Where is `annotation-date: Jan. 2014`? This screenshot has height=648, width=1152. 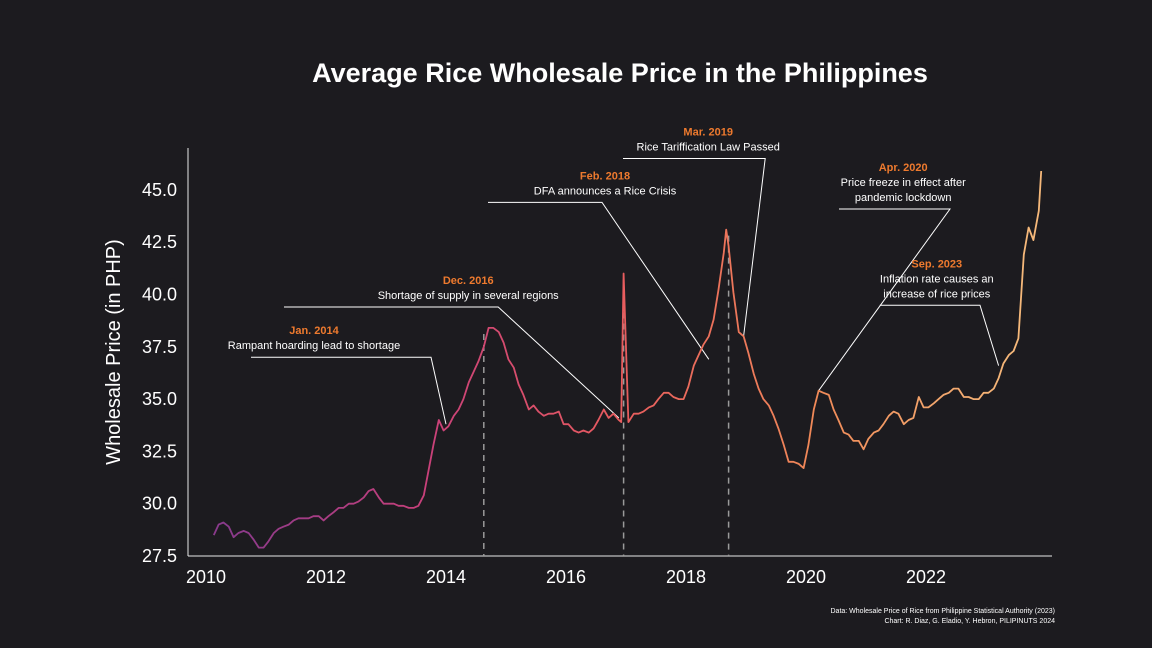
annotation-date: Jan. 2014 is located at coordinates (314, 331).